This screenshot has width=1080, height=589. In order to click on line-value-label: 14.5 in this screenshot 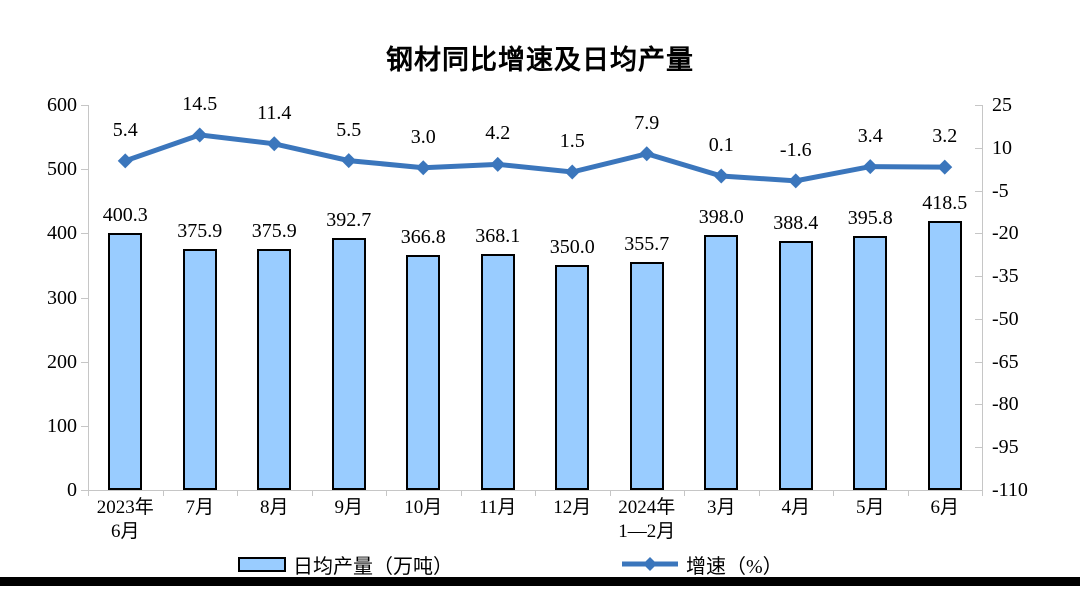, I will do `click(200, 103)`.